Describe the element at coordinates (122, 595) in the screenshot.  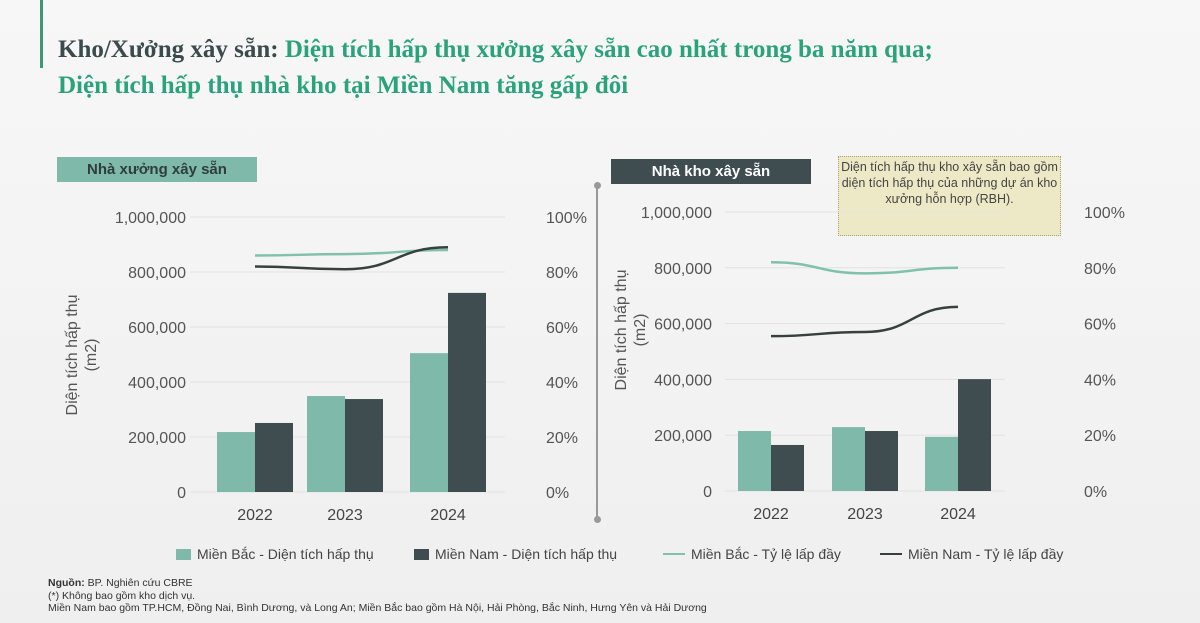
I see `footer-note: (*) Không bao gồm kho dịch vụ.` at that location.